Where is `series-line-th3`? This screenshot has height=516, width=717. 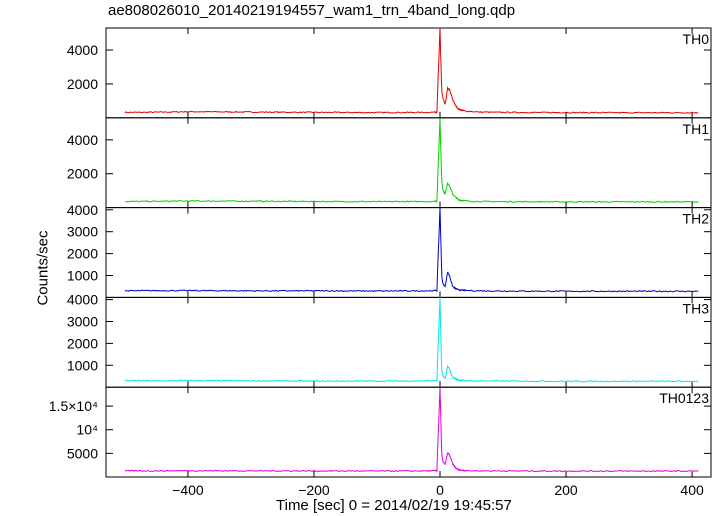
series-line-th3 is located at coordinates (411, 339).